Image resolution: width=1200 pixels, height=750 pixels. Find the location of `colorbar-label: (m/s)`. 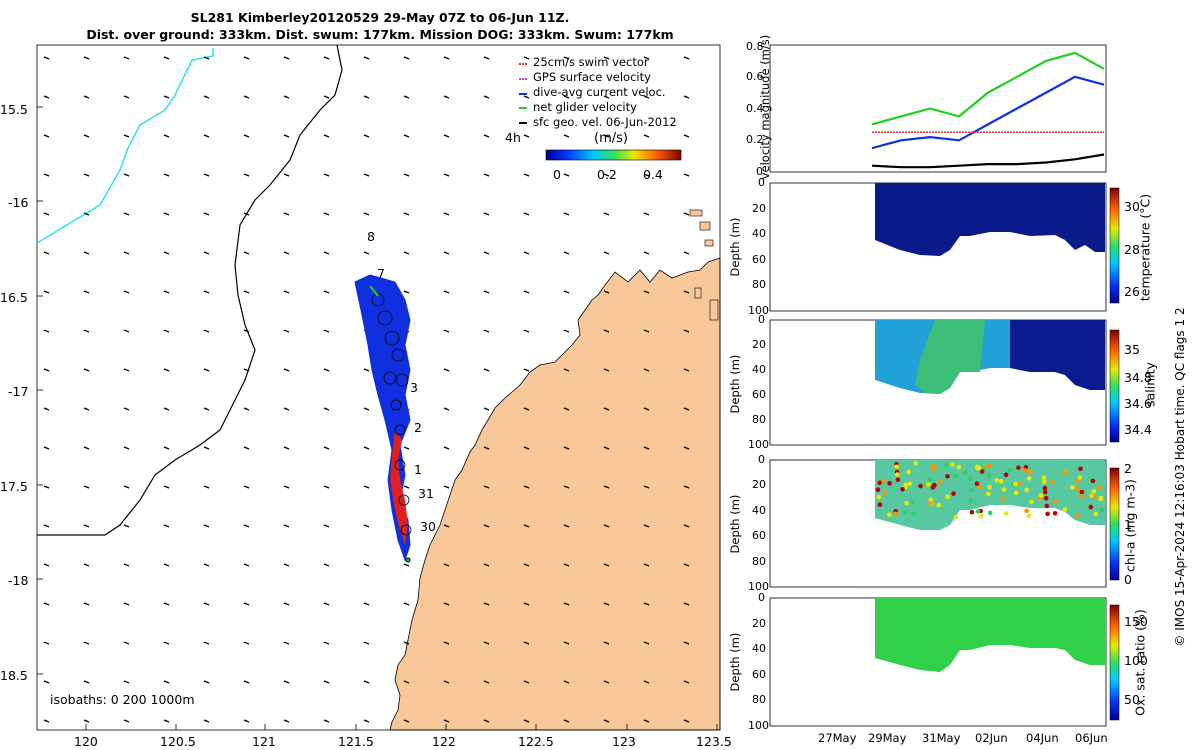

colorbar-label: (m/s) is located at coordinates (611, 138).